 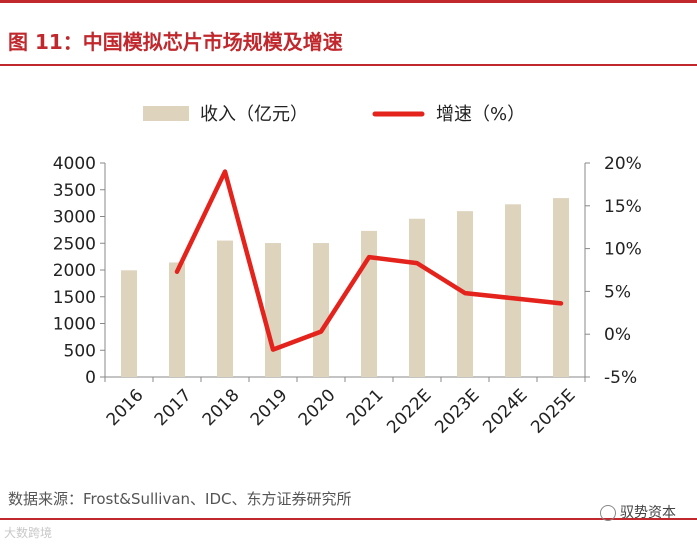 I want to click on wechat-logo-icon, so click(x=608, y=513).